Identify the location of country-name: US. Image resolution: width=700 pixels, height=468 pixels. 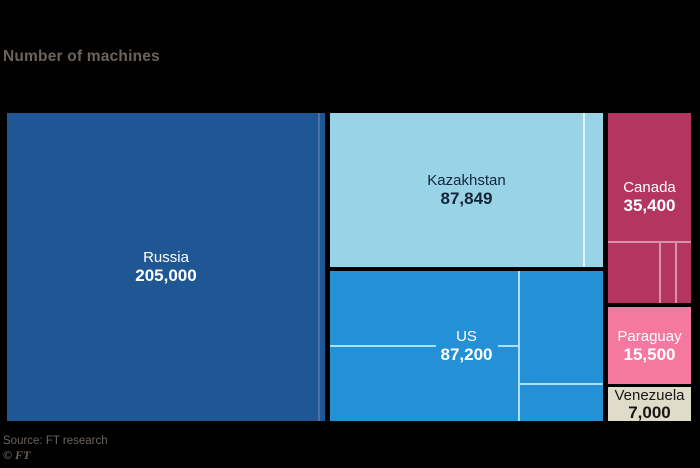
(466, 336).